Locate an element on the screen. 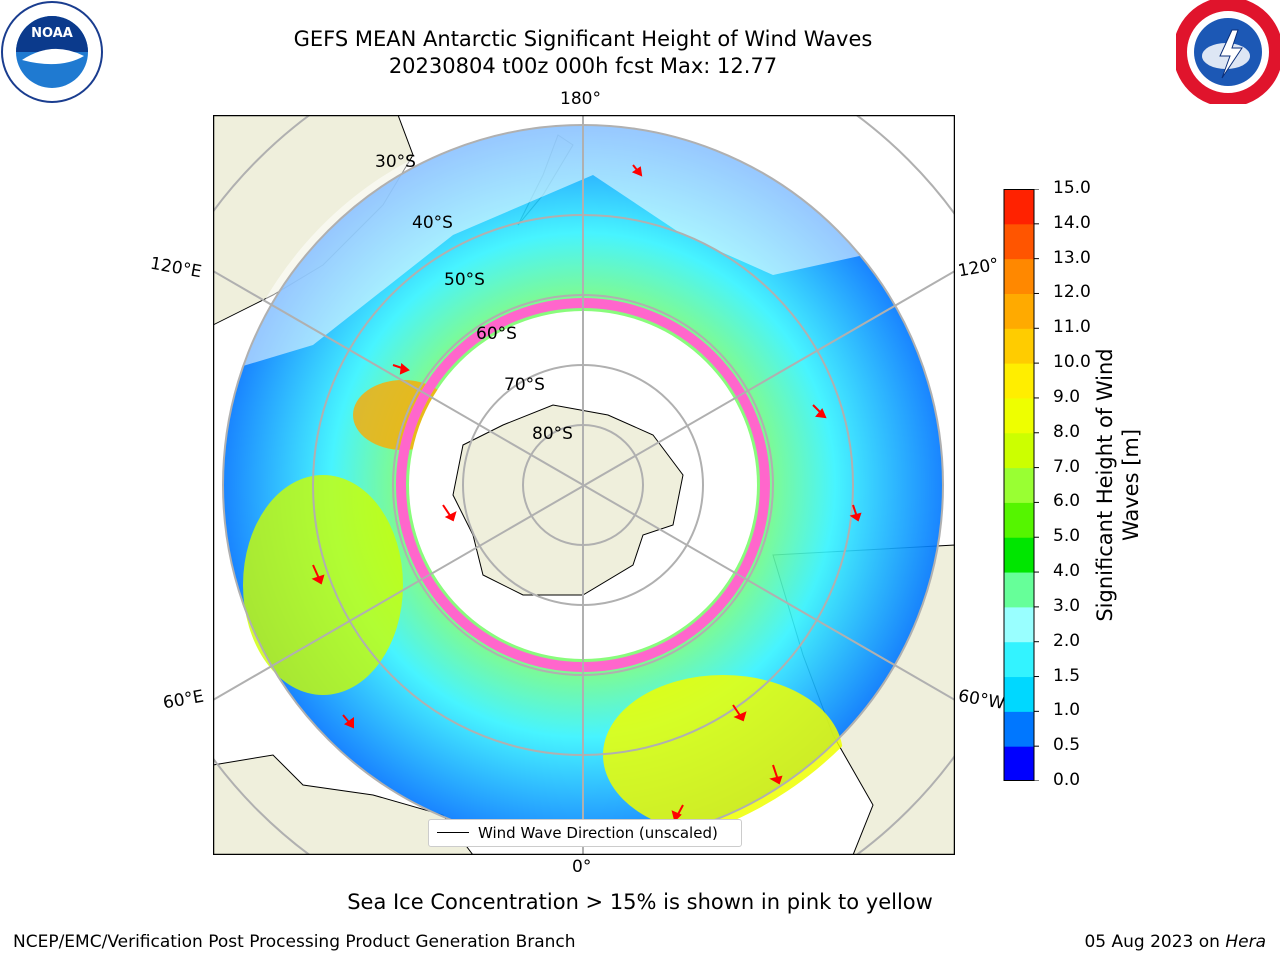 The width and height of the screenshot is (1280, 960). lat-label-40s: 40°S is located at coordinates (432, 223).